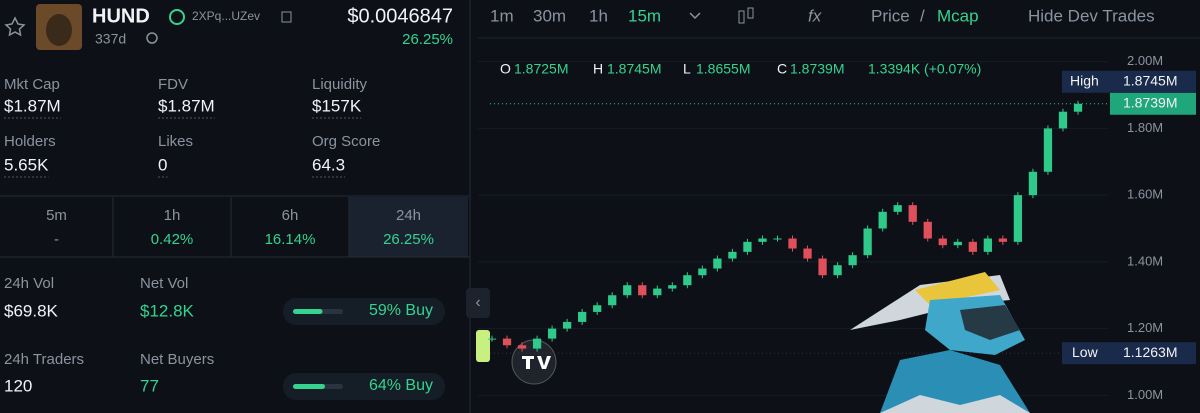 The image size is (1200, 413). I want to click on stat-label: Mkt Cap, so click(32, 84).